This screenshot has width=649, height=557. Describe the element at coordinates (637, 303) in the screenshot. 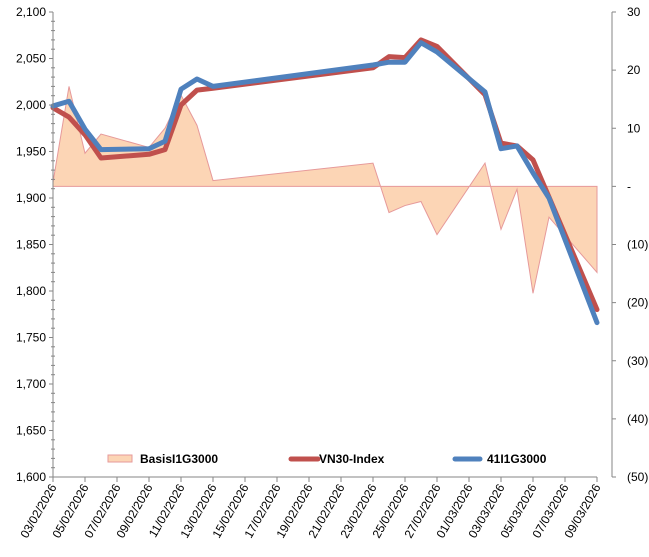

I see `right-tick-label: (20)` at that location.